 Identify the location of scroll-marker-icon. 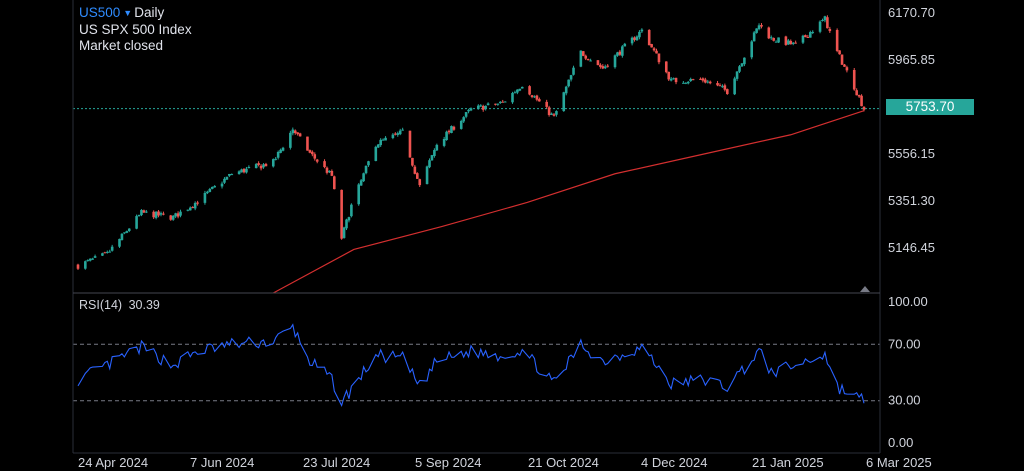
(865, 289).